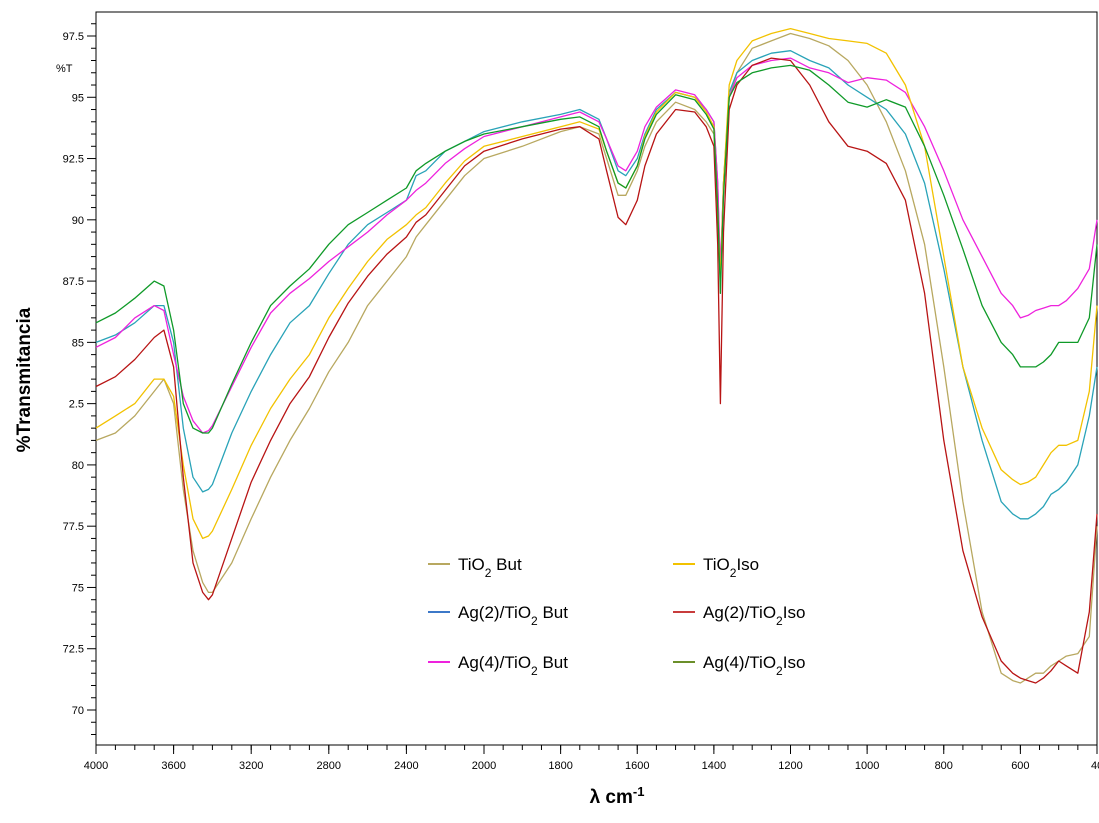 The image size is (1099, 823). Describe the element at coordinates (78, 343) in the screenshot. I see `y-tick-label: 85` at that location.